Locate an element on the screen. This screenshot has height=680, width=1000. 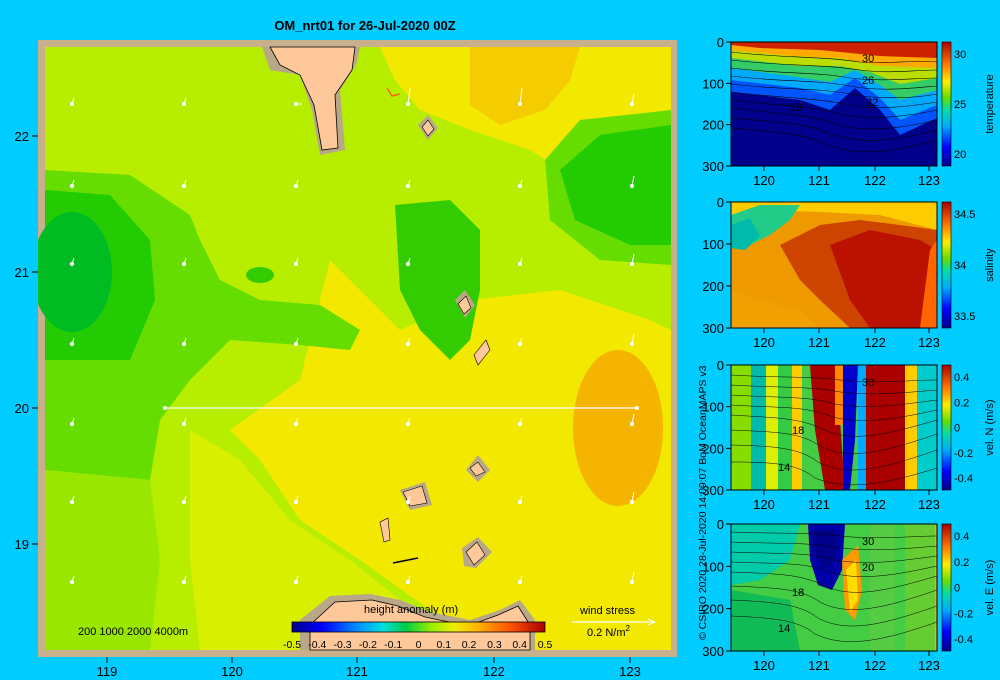
salinity-colorbar is located at coordinates (946, 265).